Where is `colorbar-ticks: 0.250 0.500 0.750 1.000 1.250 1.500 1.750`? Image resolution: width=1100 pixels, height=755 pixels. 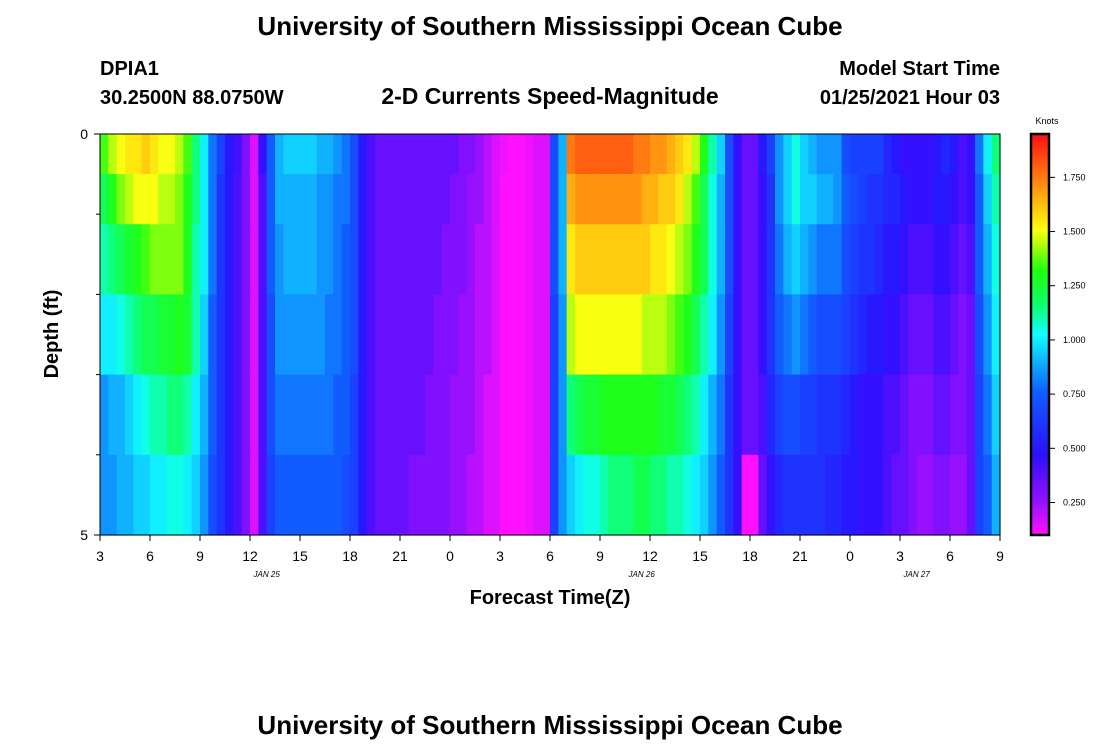
colorbar-ticks: 0.250 0.500 0.750 1.000 1.250 1.500 1.750 is located at coordinates (1067, 339).